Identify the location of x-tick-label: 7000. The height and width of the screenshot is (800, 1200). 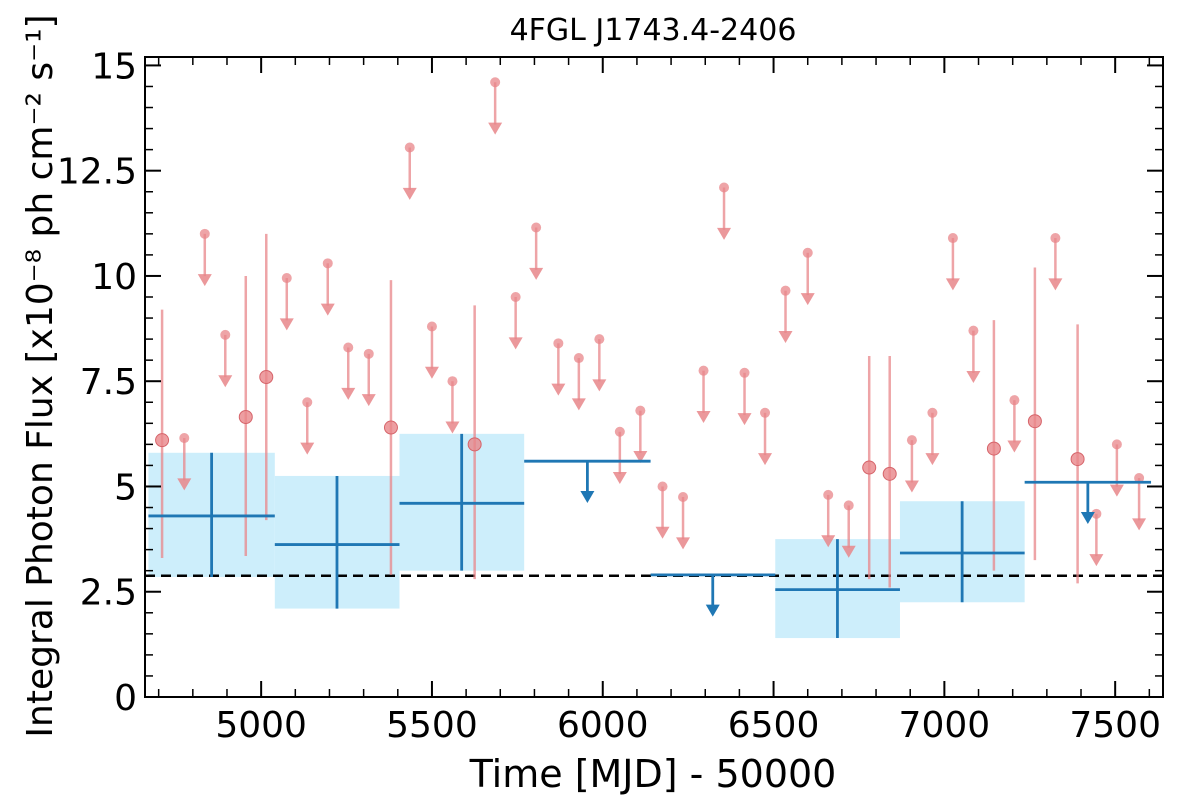
(945, 725).